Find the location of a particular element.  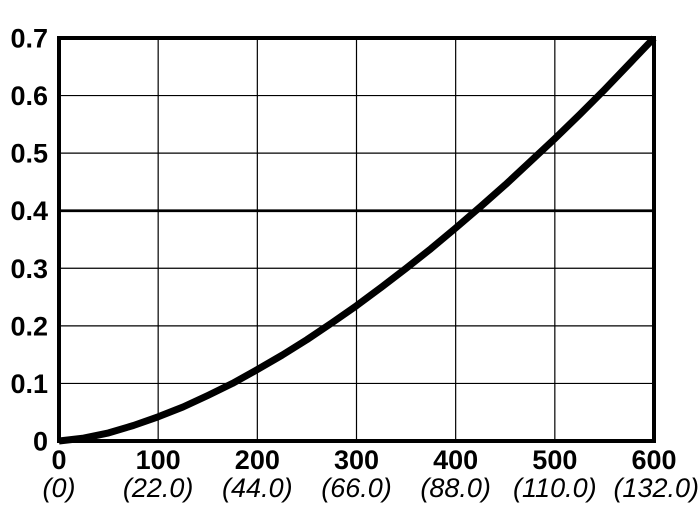

x-tick-label: 600 is located at coordinates (653, 460).